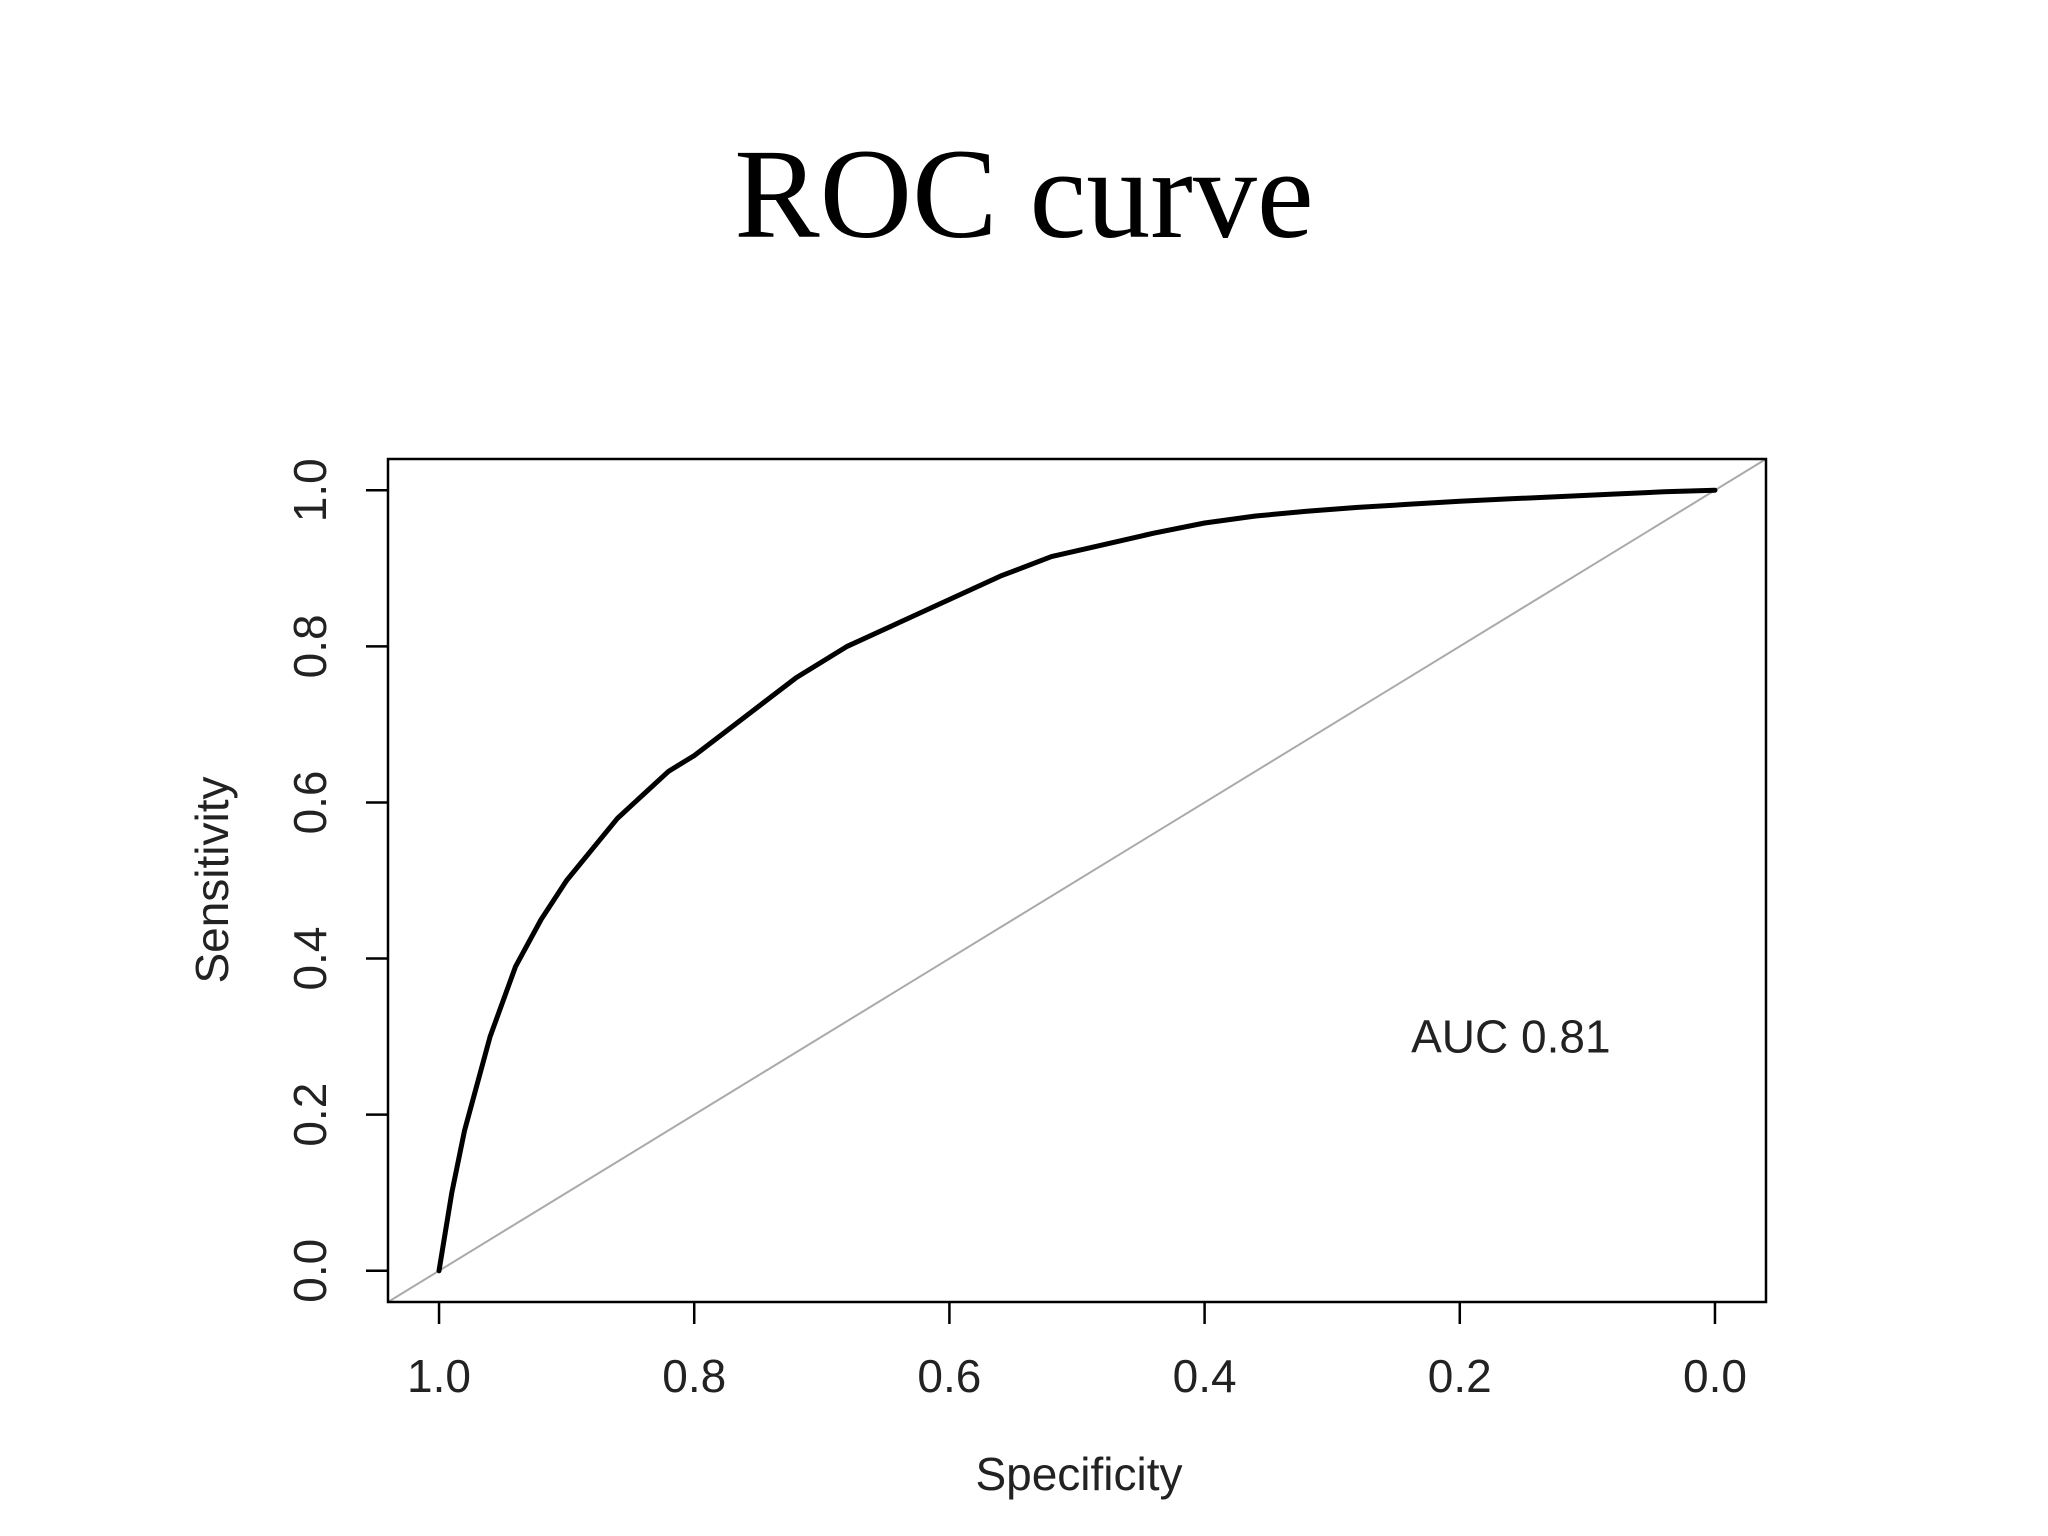  I want to click on y-tick-label: 0.4, so click(310, 959).